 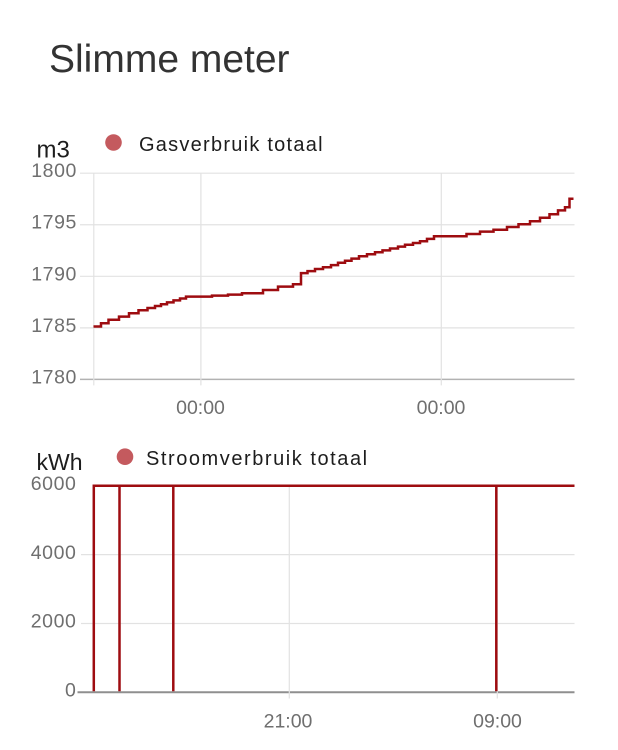 What do you see at coordinates (231, 145) in the screenshot?
I see `svg-text: Gasverbruik totaal` at bounding box center [231, 145].